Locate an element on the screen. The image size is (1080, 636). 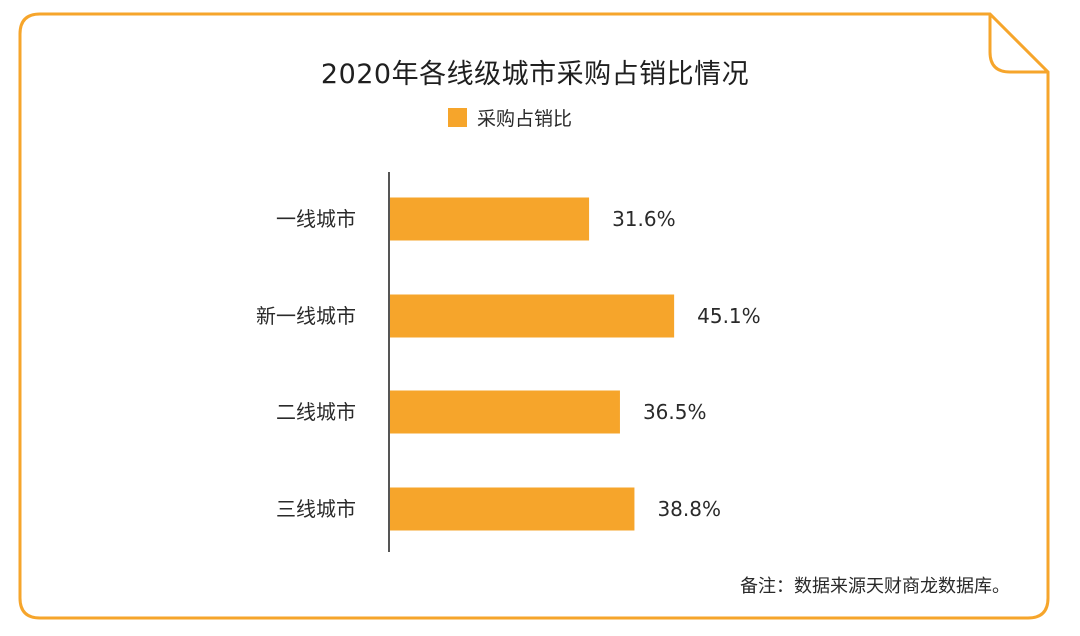
value-label: 31.6% is located at coordinates (644, 219).